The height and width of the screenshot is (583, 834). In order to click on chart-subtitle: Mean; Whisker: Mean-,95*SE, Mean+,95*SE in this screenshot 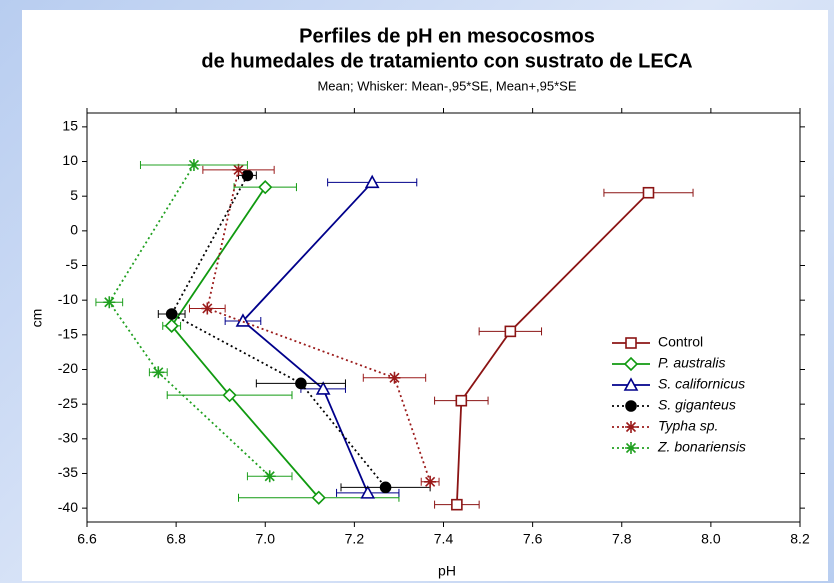, I will do `click(446, 85)`.